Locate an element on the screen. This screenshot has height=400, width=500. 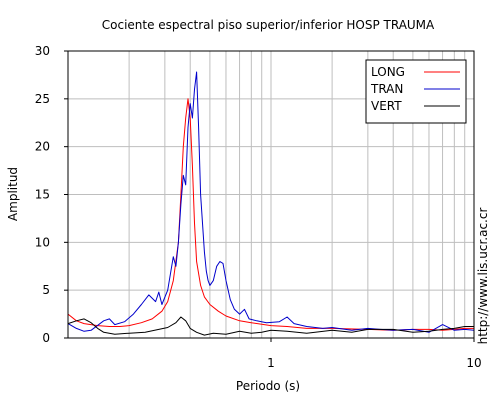
y-tick-label: 5 is located at coordinates (46, 290).